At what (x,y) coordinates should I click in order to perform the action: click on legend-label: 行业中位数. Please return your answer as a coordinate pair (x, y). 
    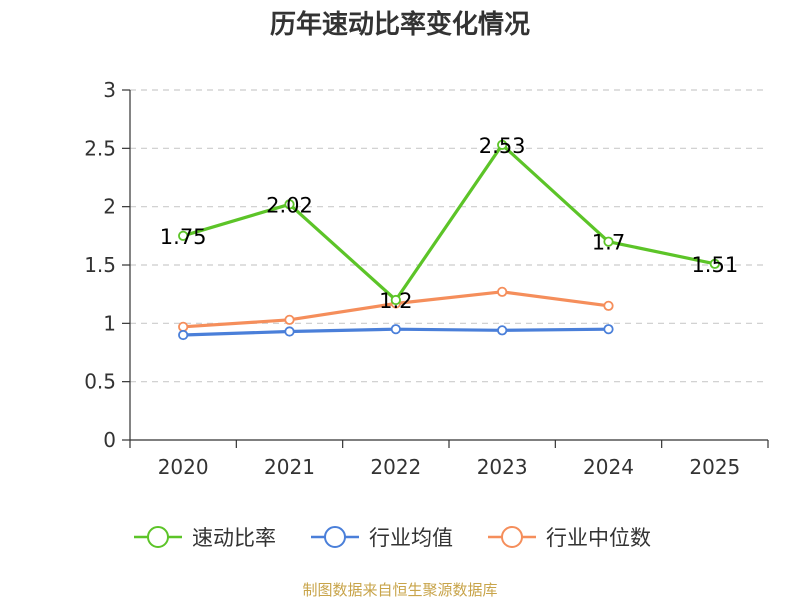
    Looking at the image, I should click on (598, 538).